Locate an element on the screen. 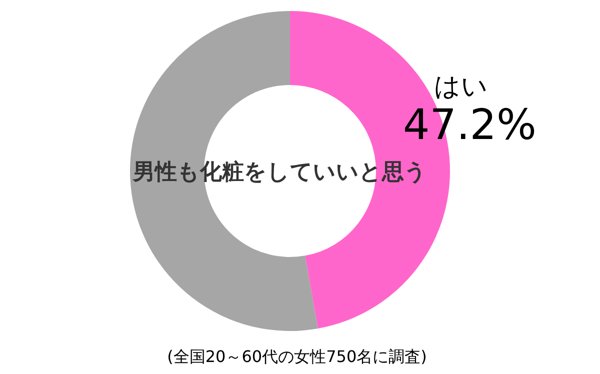 The width and height of the screenshot is (600, 374). text: (全国20～60代の女性750名に調査) is located at coordinates (297, 356).